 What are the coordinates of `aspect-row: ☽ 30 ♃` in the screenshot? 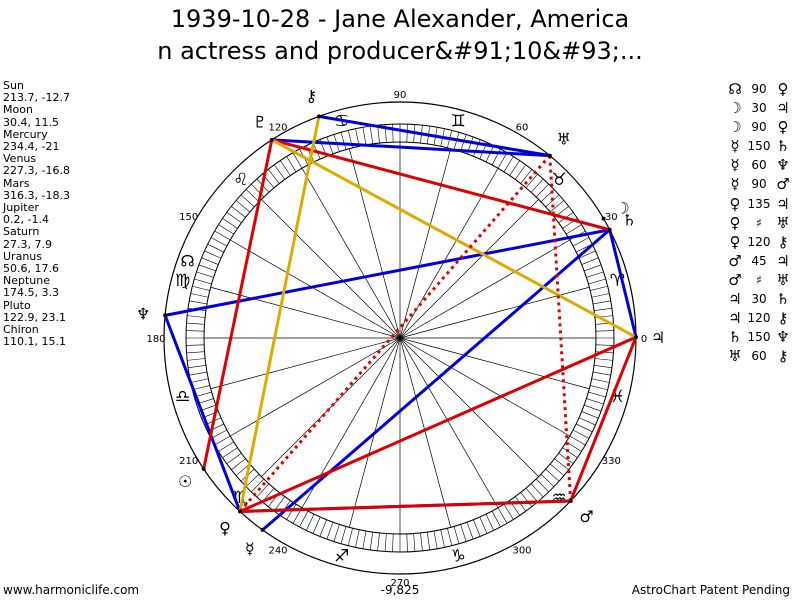 It's located at (759, 108).